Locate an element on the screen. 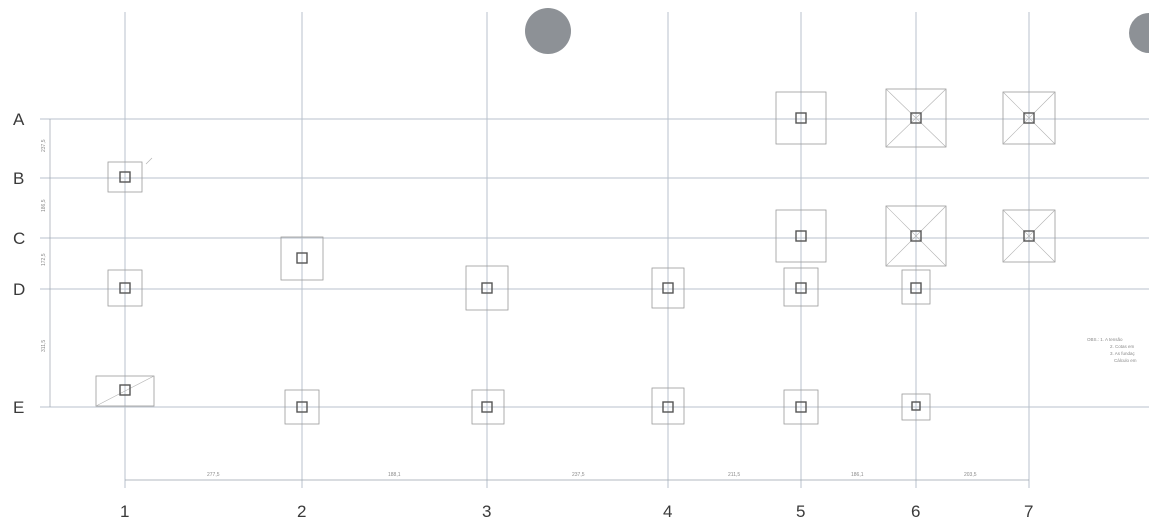  column-label-7: 7 is located at coordinates (1028, 511).